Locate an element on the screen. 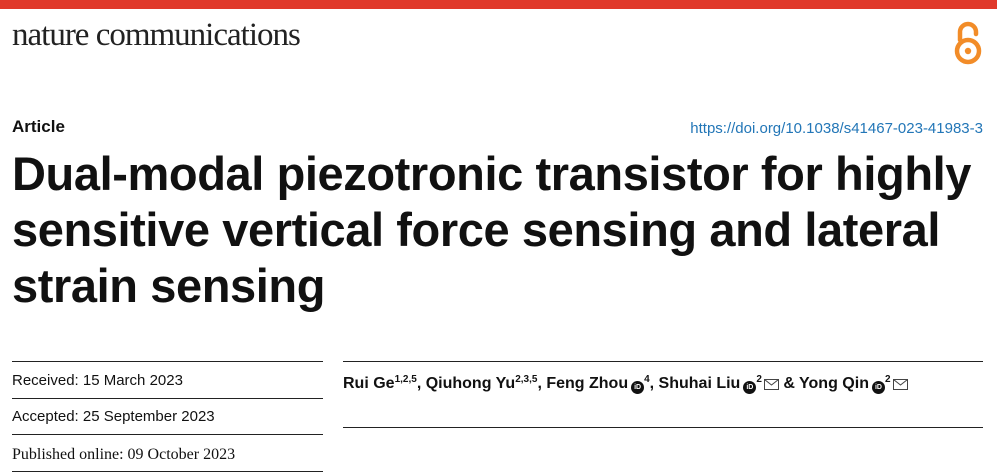 This screenshot has width=997, height=476. divider-right-bottom is located at coordinates (663, 427).